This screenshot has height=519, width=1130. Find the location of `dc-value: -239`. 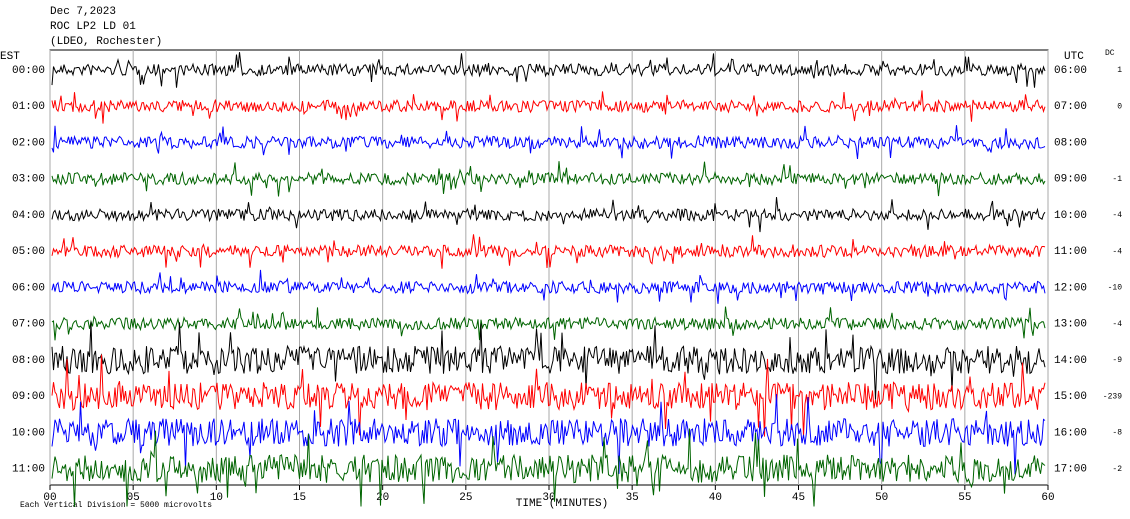

dc-value: -239 is located at coordinates (1112, 396).